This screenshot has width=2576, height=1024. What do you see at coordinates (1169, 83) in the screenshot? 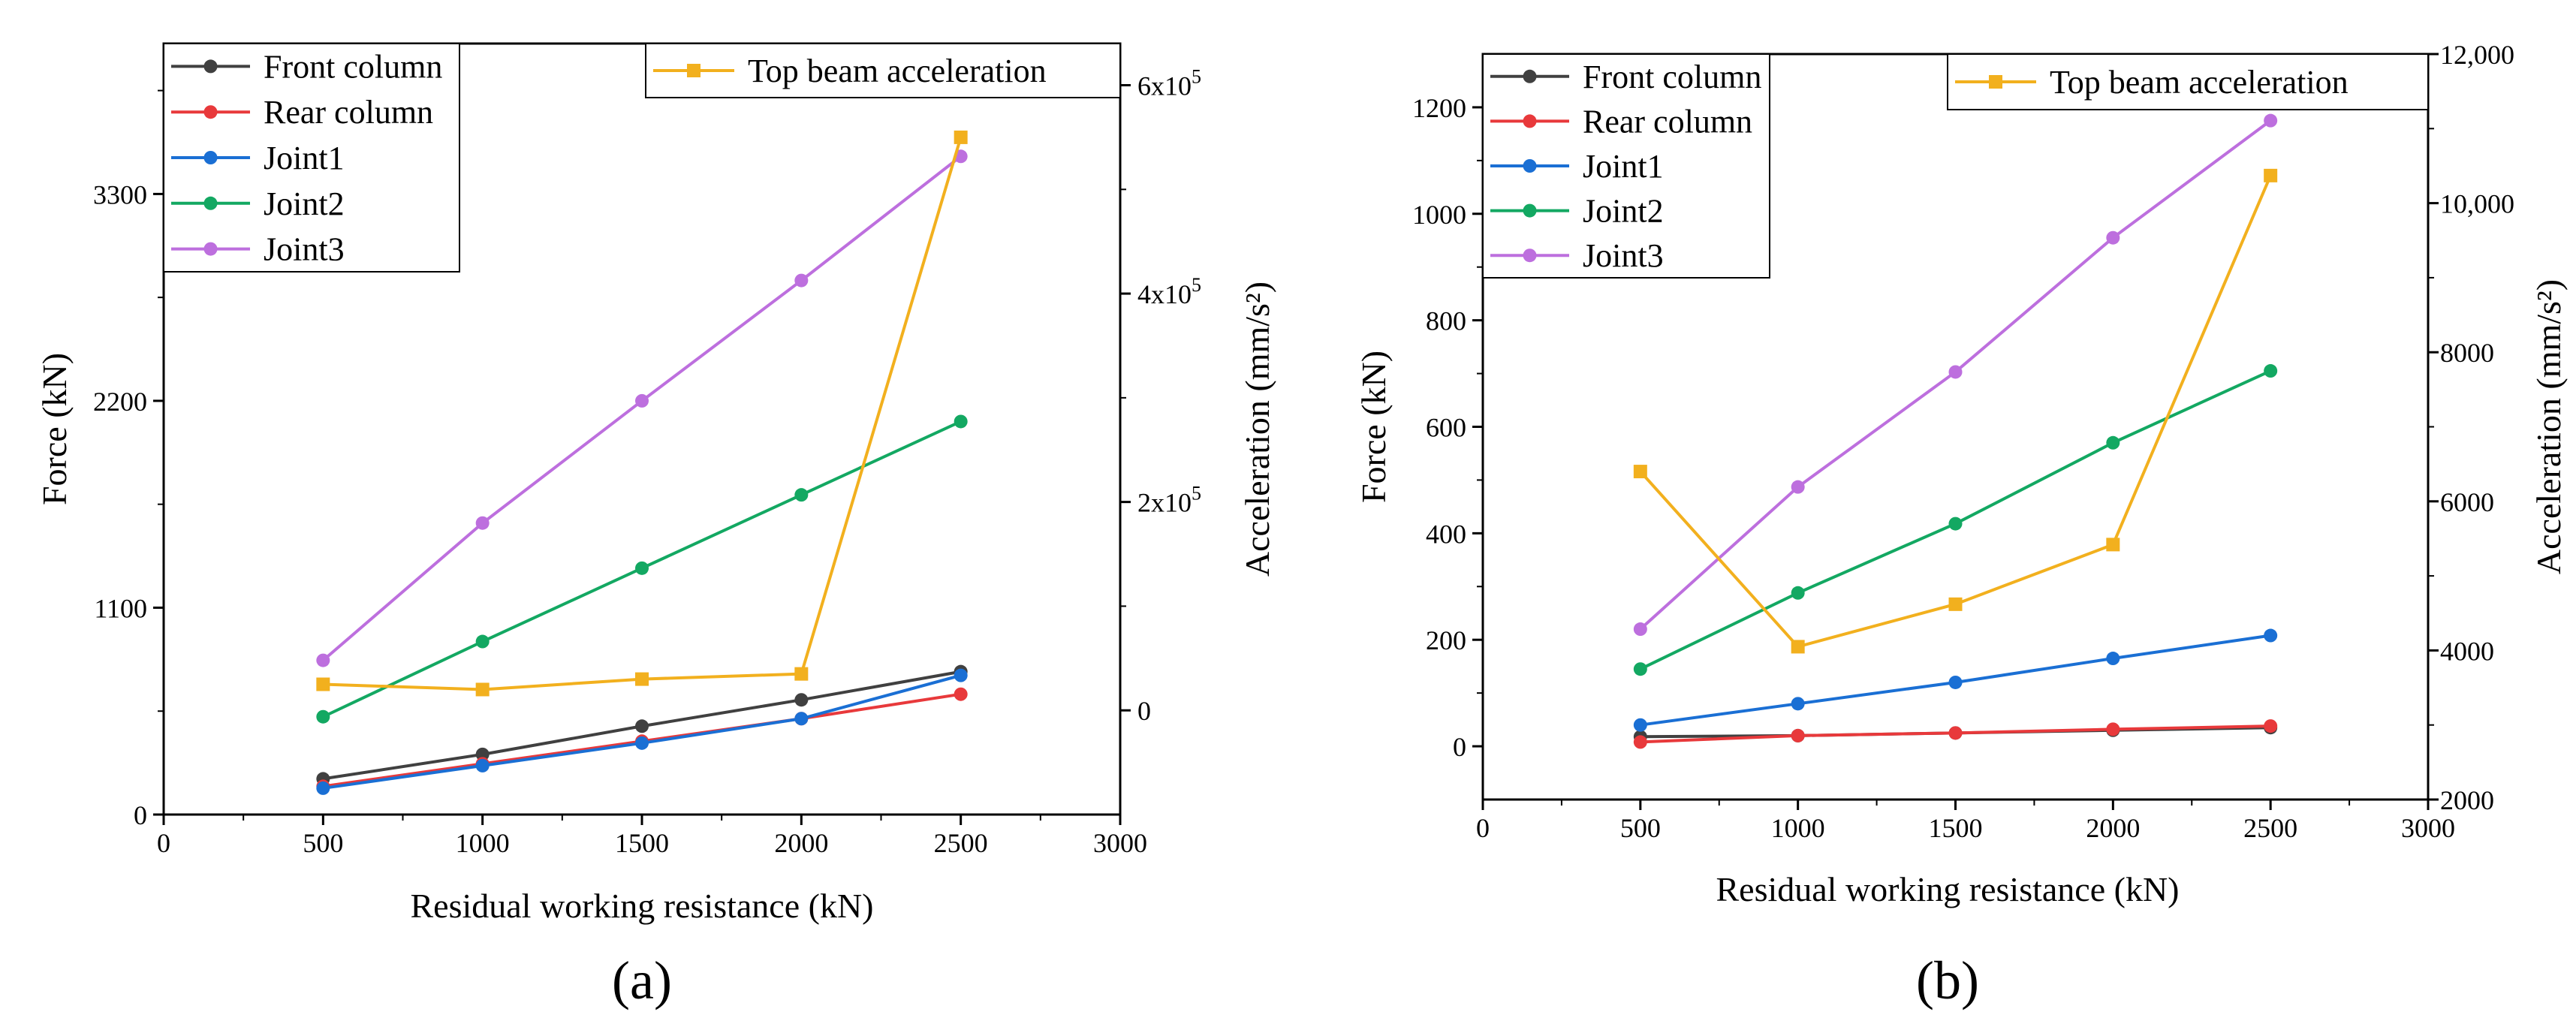
I see `y2-tick-label: 6x10⁵` at bounding box center [1169, 83].